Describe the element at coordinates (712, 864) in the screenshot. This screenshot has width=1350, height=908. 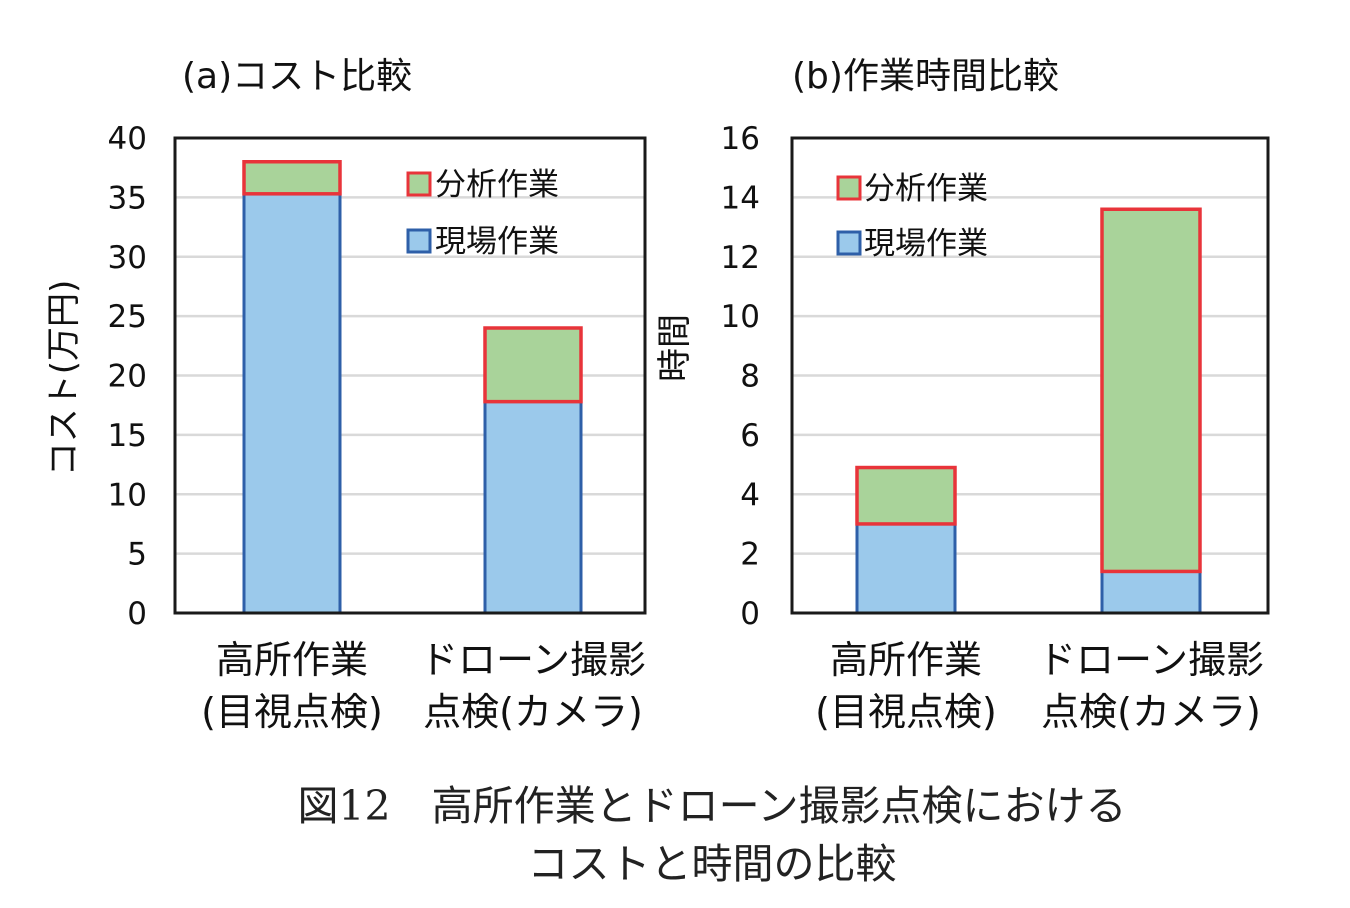
I see `caption-line-2: コストと時間の比較` at that location.